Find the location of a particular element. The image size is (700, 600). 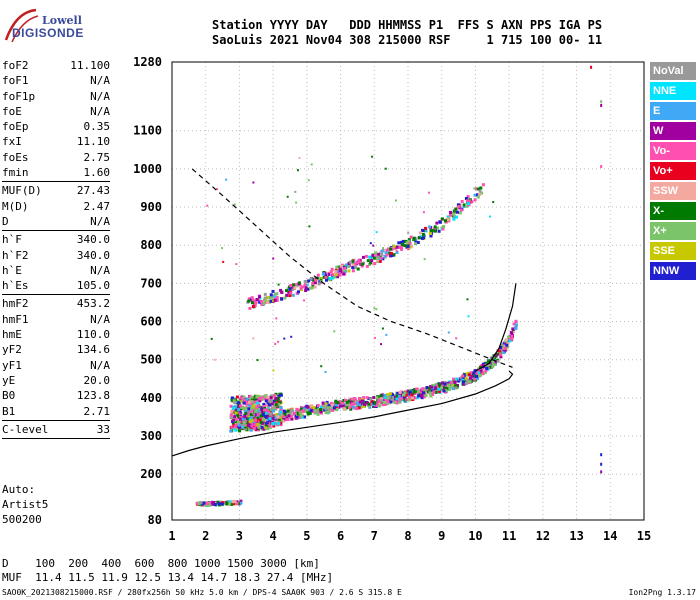

param-name: h`Es is located at coordinates (15, 286).